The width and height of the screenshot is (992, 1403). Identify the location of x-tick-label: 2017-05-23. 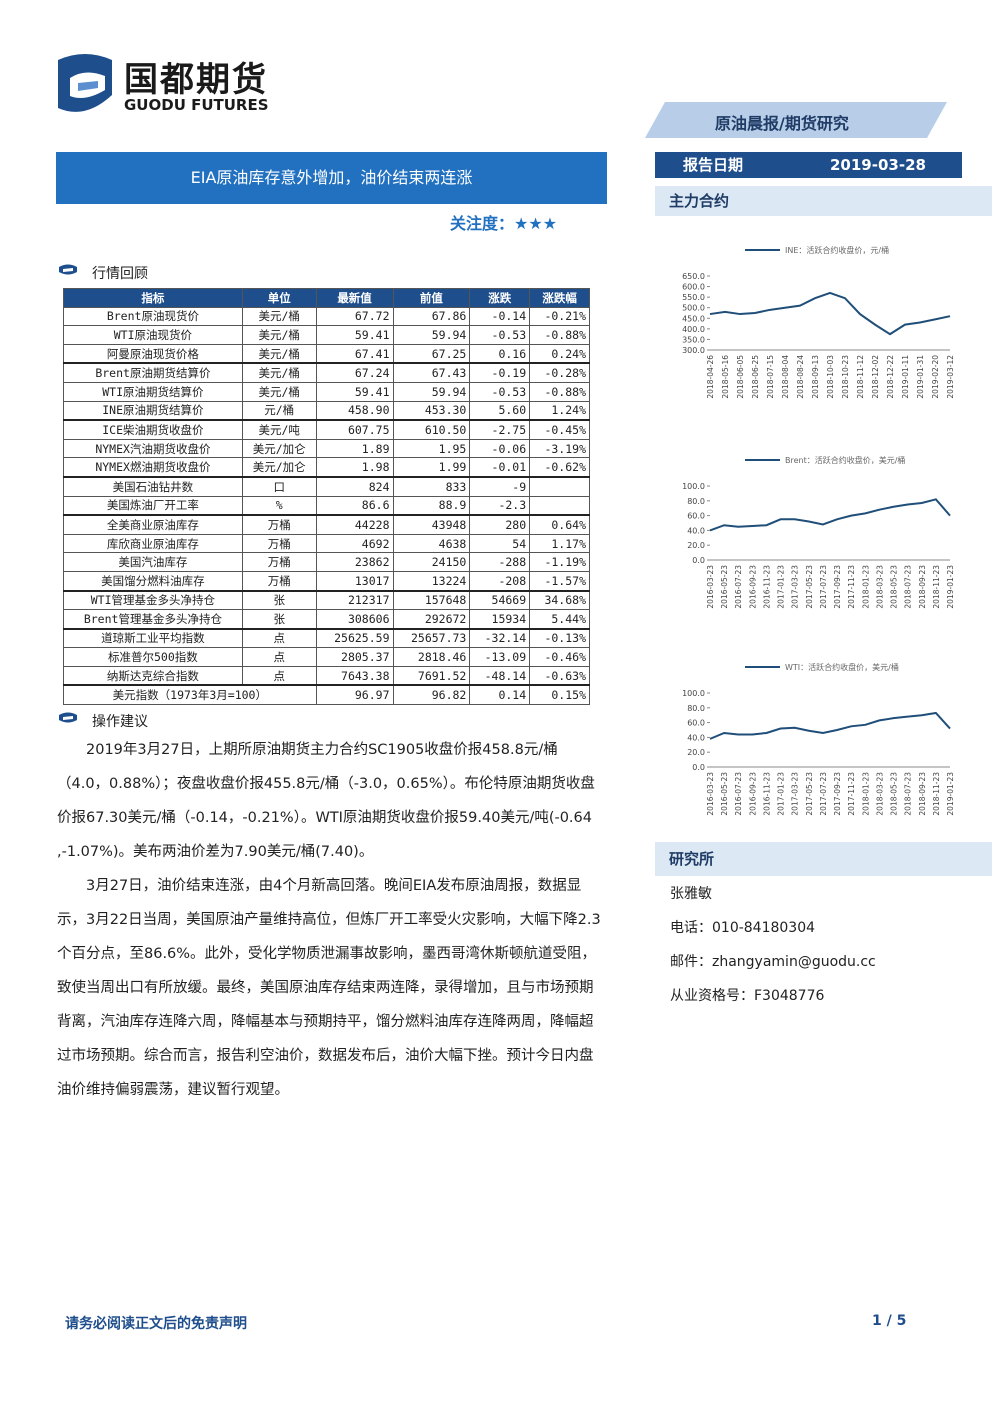
(809, 794).